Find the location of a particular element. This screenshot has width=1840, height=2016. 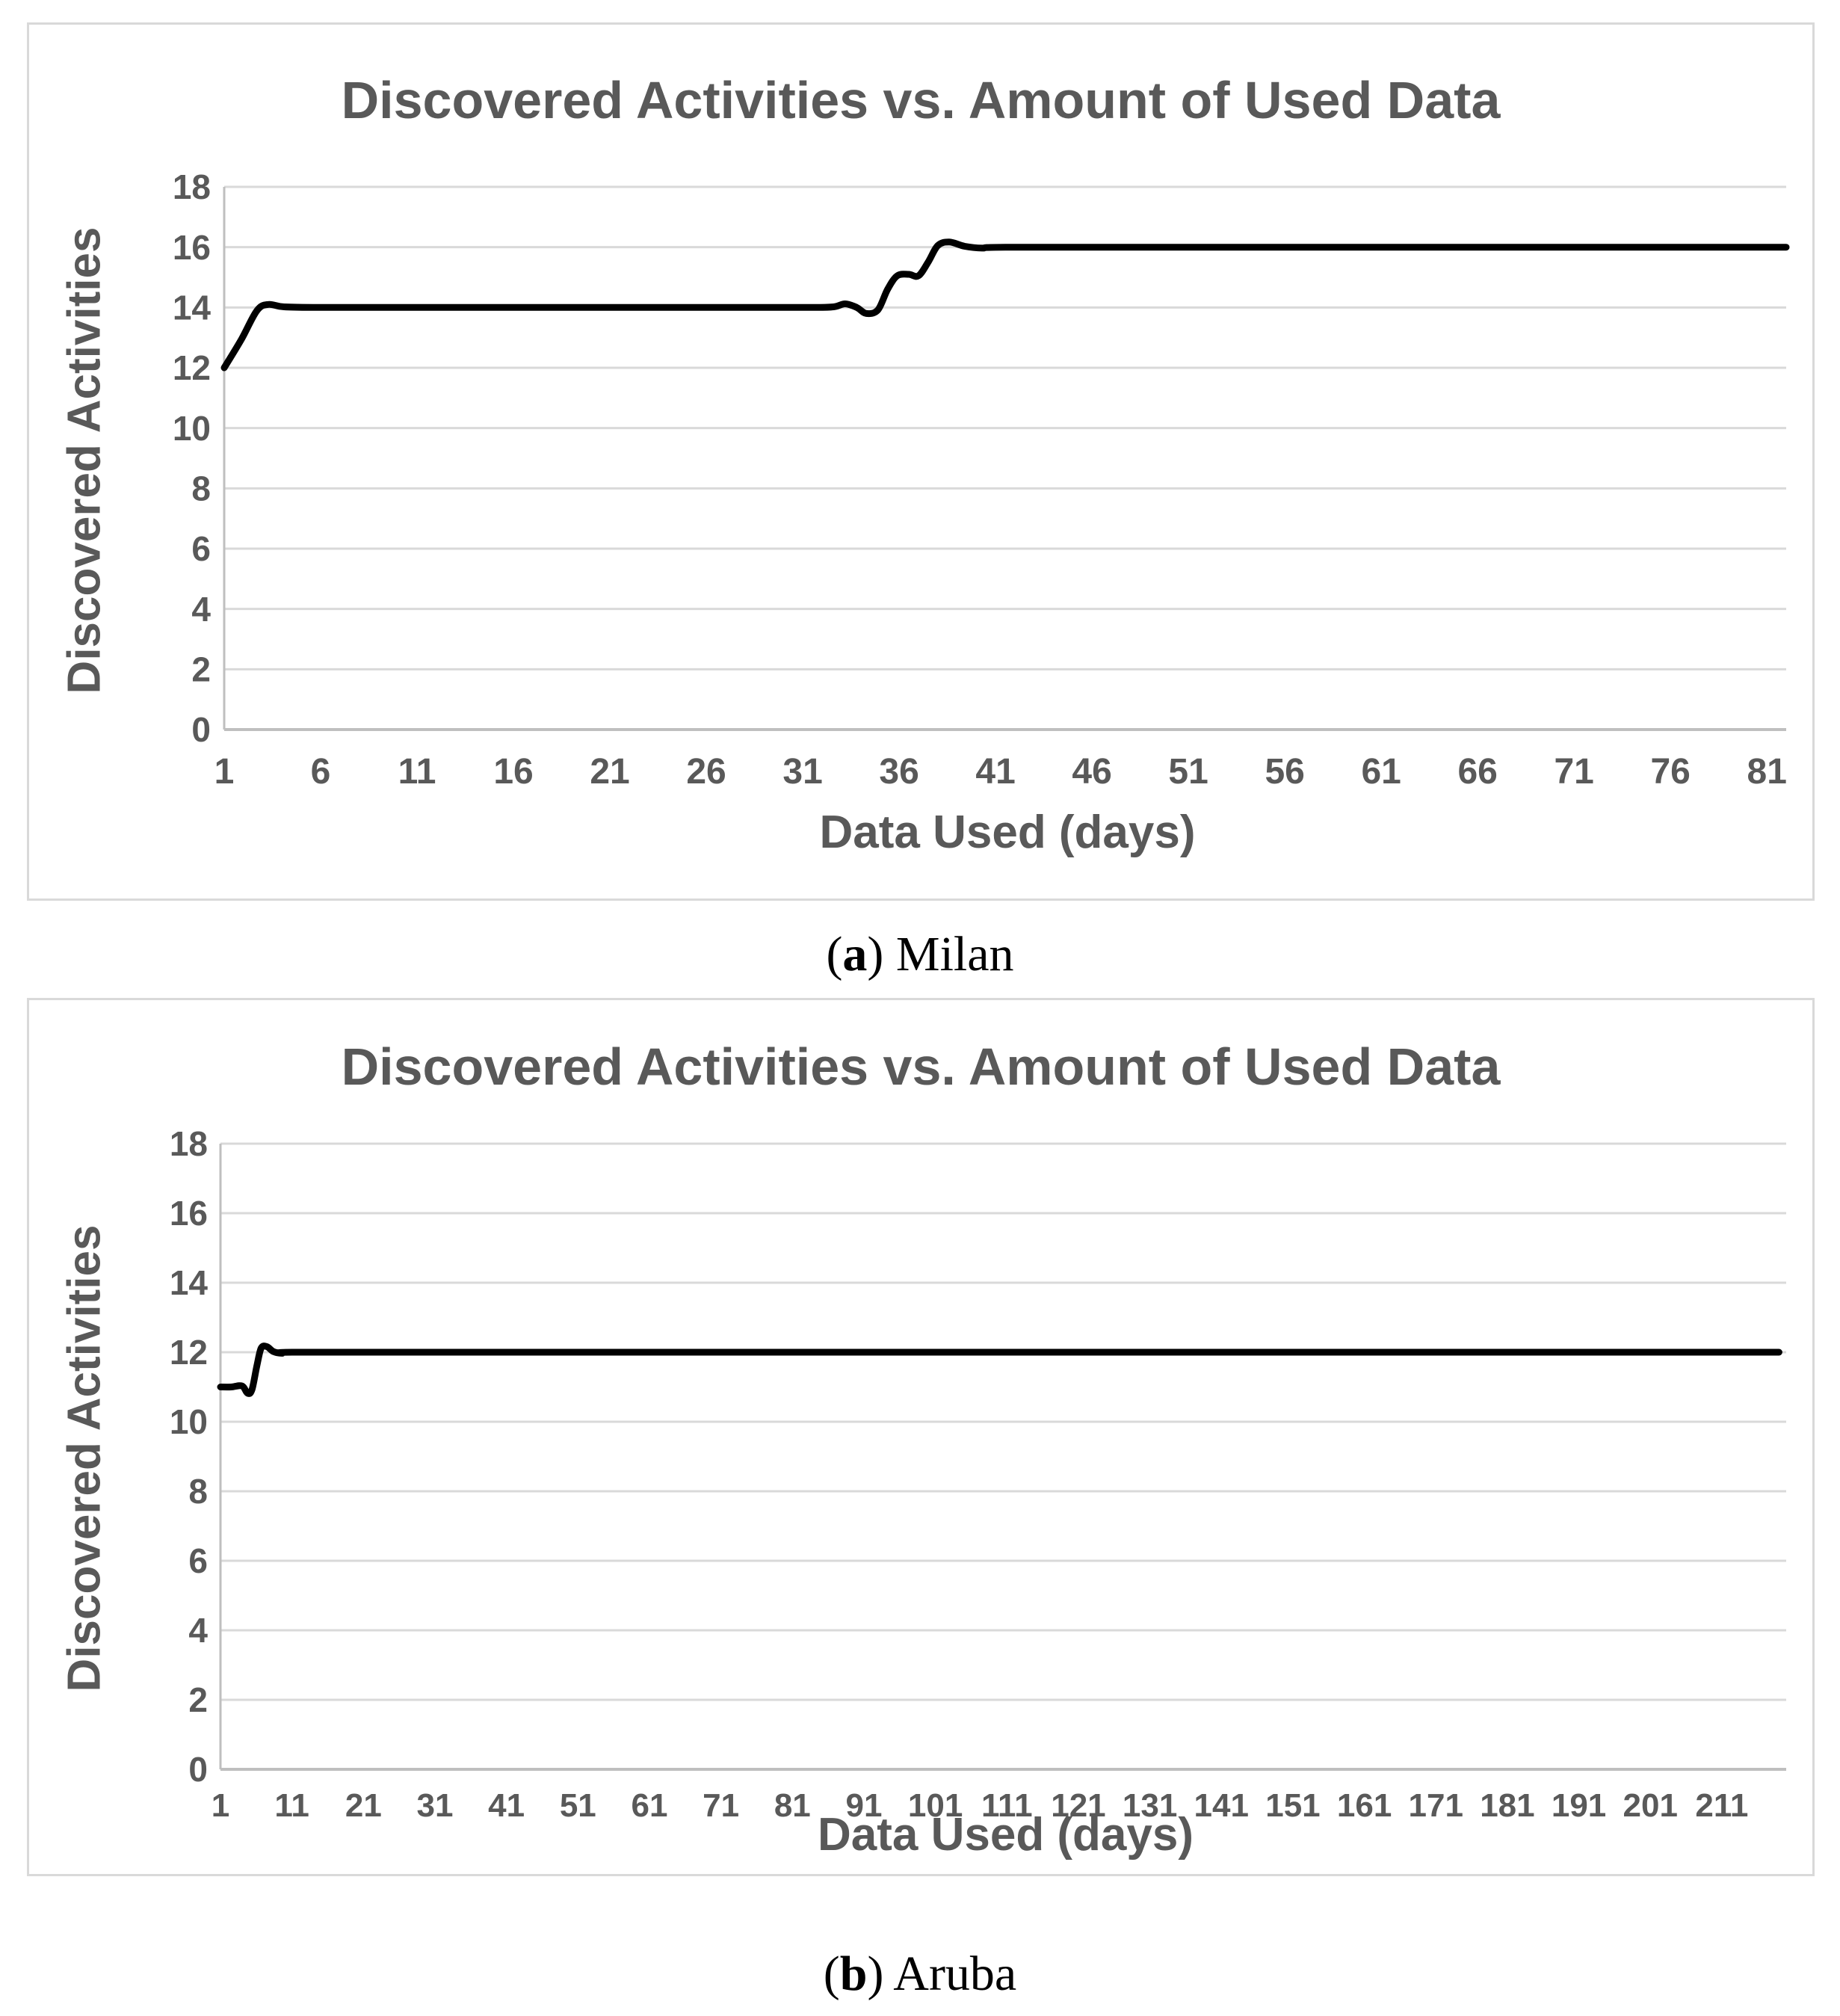

x-tick-label-191: 191 is located at coordinates (1579, 1805).